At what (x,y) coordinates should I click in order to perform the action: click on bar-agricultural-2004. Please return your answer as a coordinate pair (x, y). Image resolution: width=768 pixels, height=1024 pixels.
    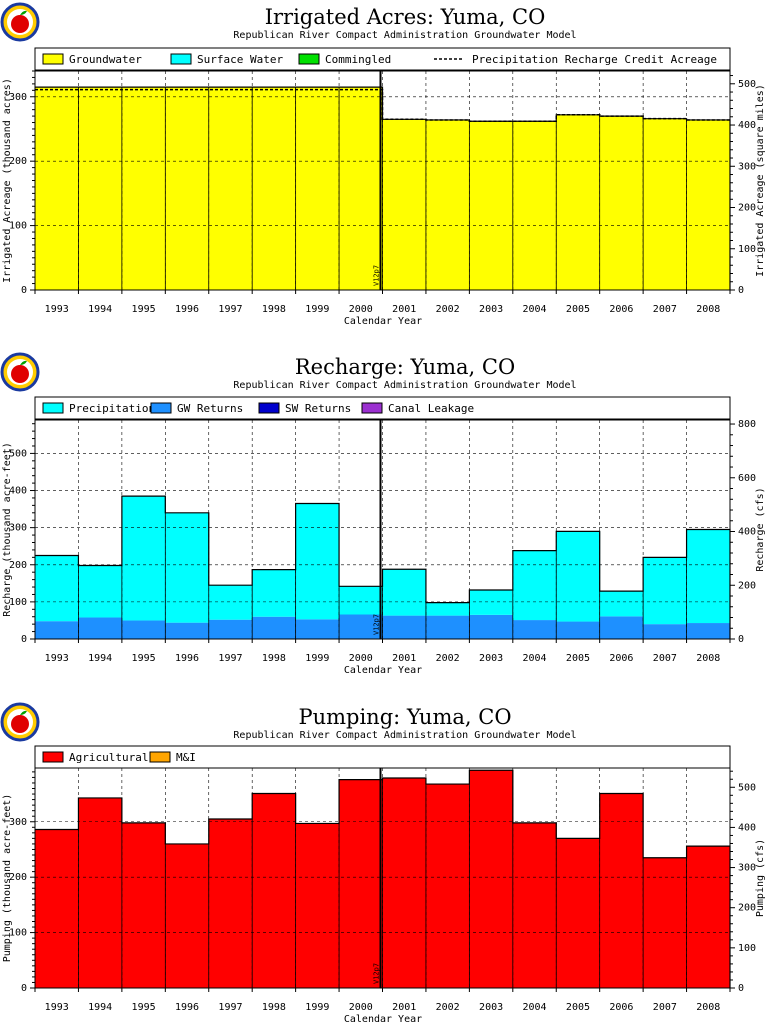
    Looking at the image, I should click on (534, 905).